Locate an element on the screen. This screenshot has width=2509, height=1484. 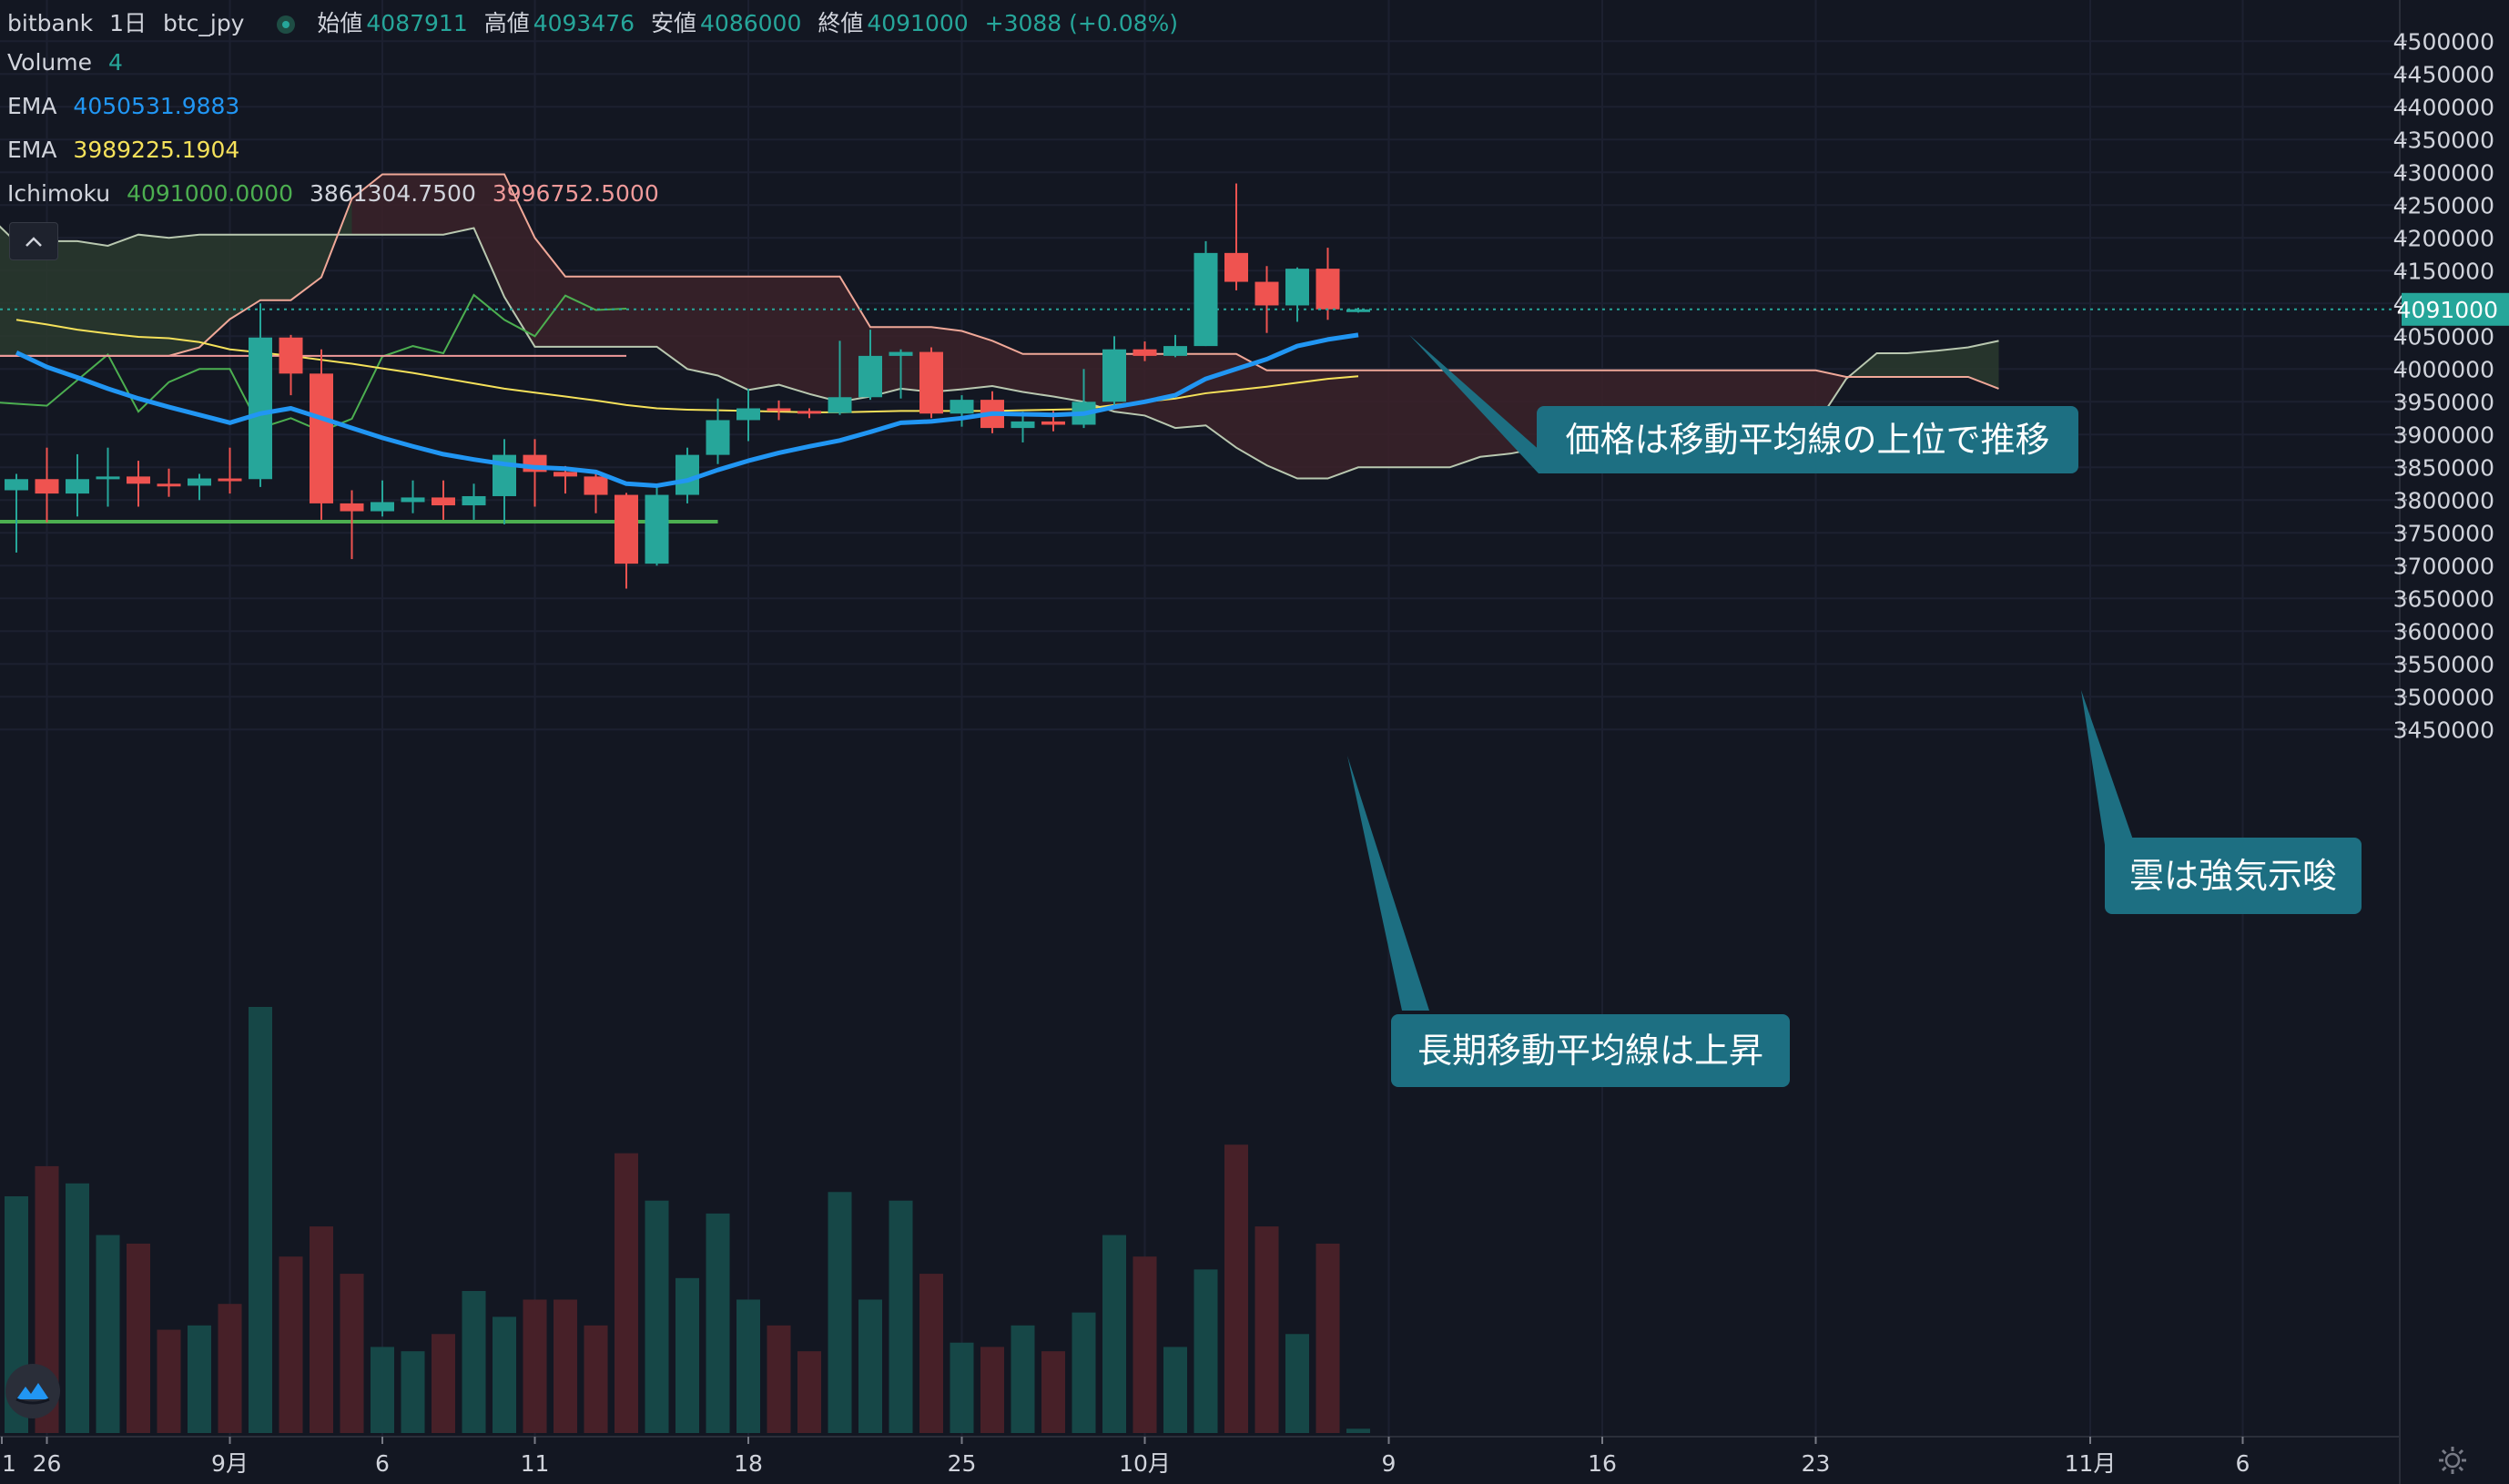
price-axis-label: 4050000 is located at coordinates (2443, 336).